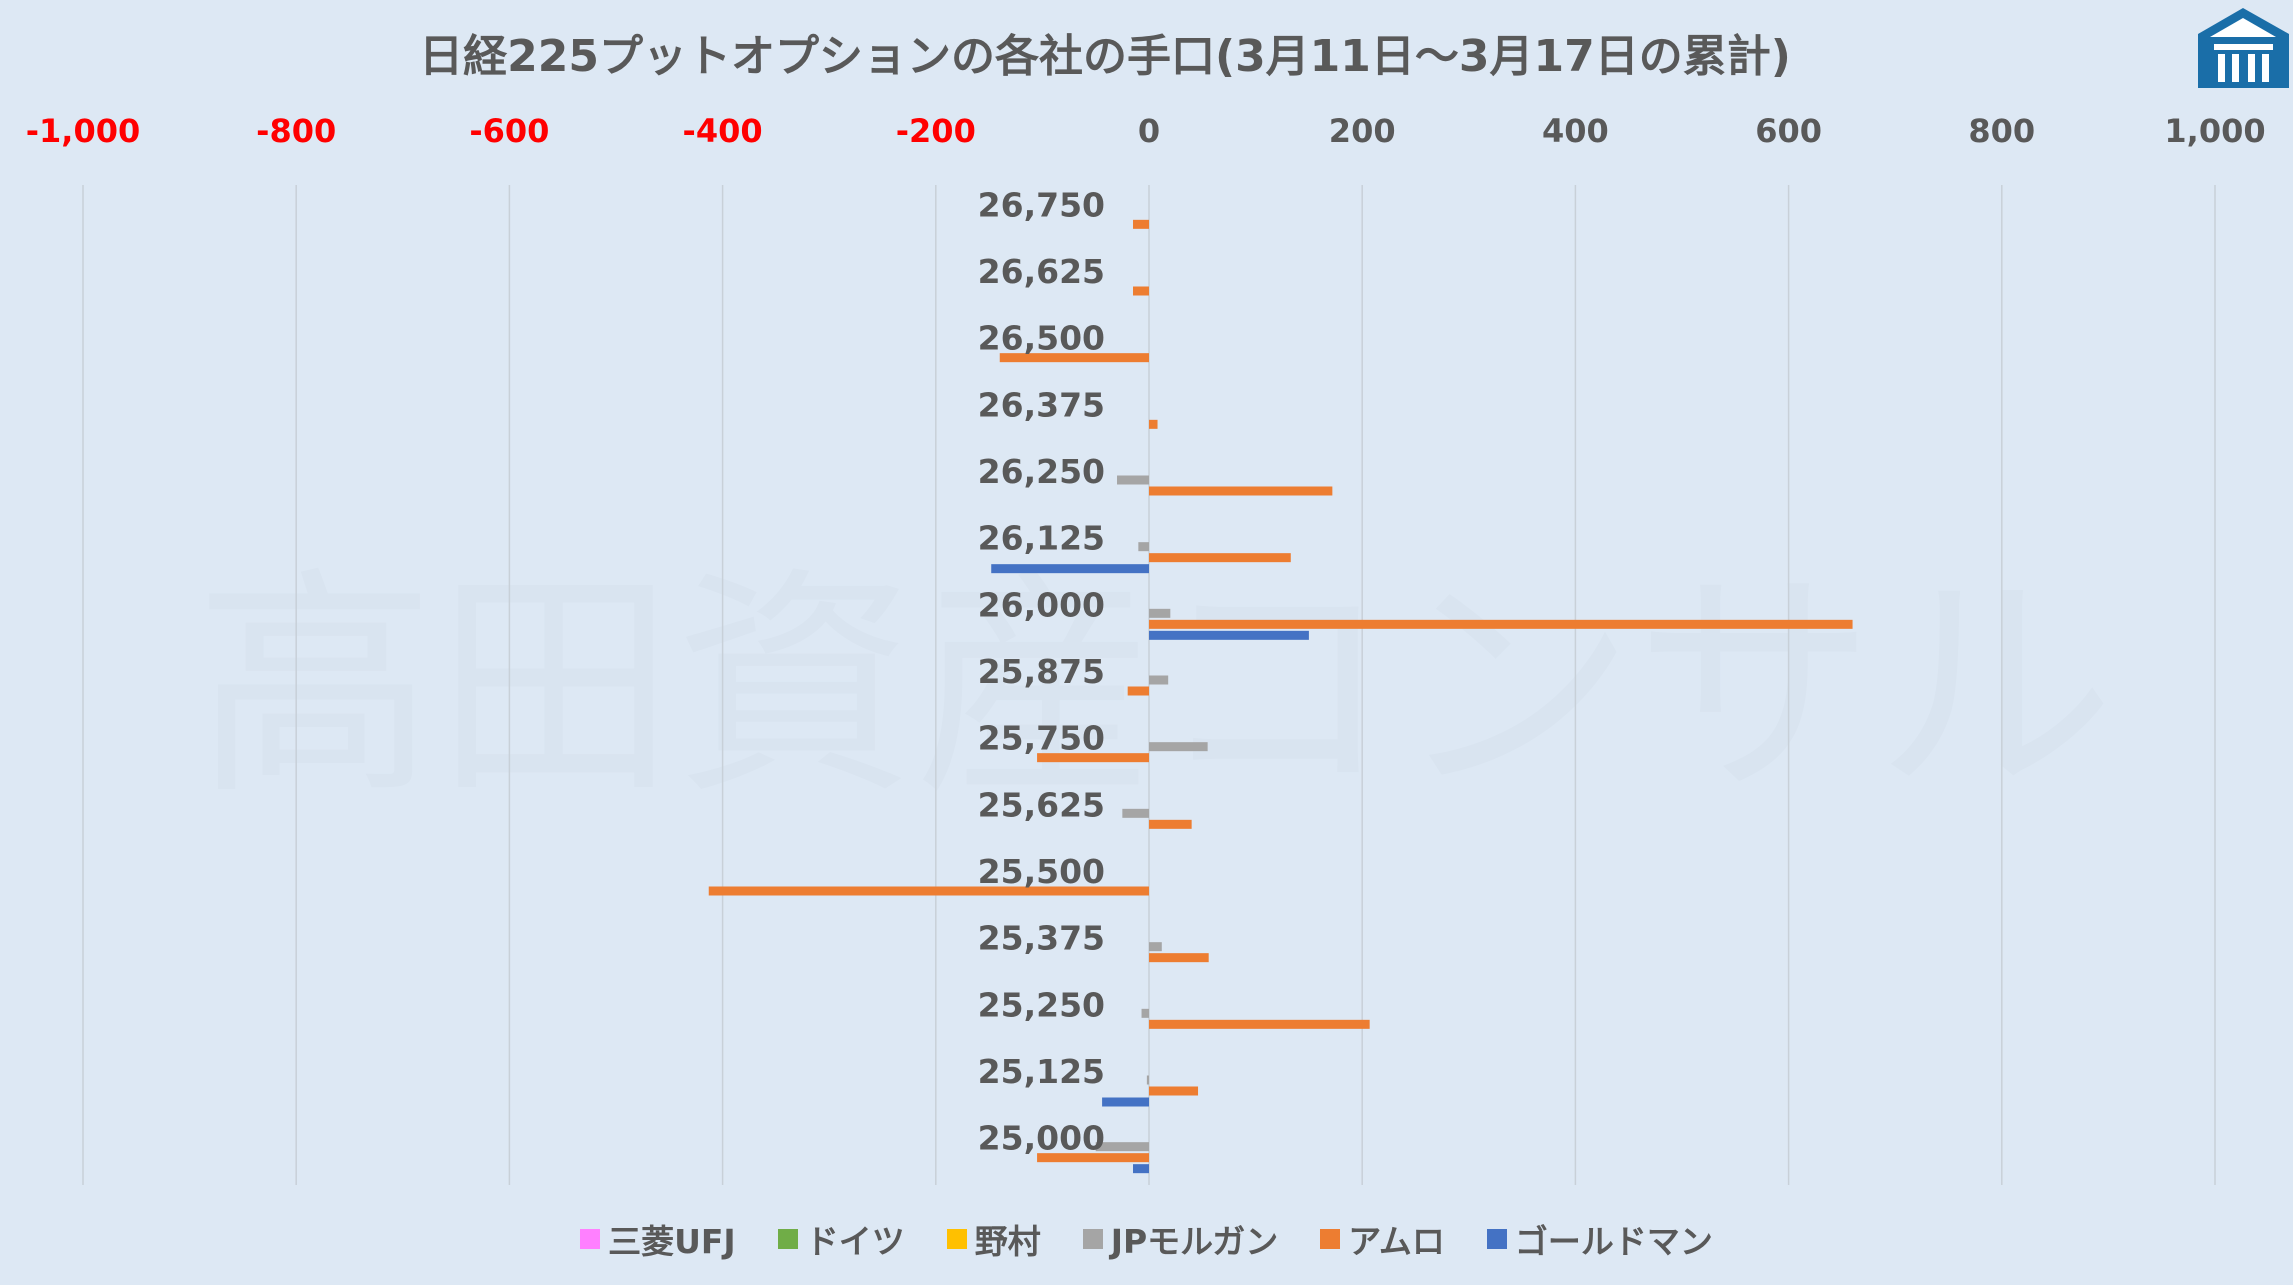 Image resolution: width=2293 pixels, height=1285 pixels. I want to click on x-tick-label: 200, so click(1362, 131).